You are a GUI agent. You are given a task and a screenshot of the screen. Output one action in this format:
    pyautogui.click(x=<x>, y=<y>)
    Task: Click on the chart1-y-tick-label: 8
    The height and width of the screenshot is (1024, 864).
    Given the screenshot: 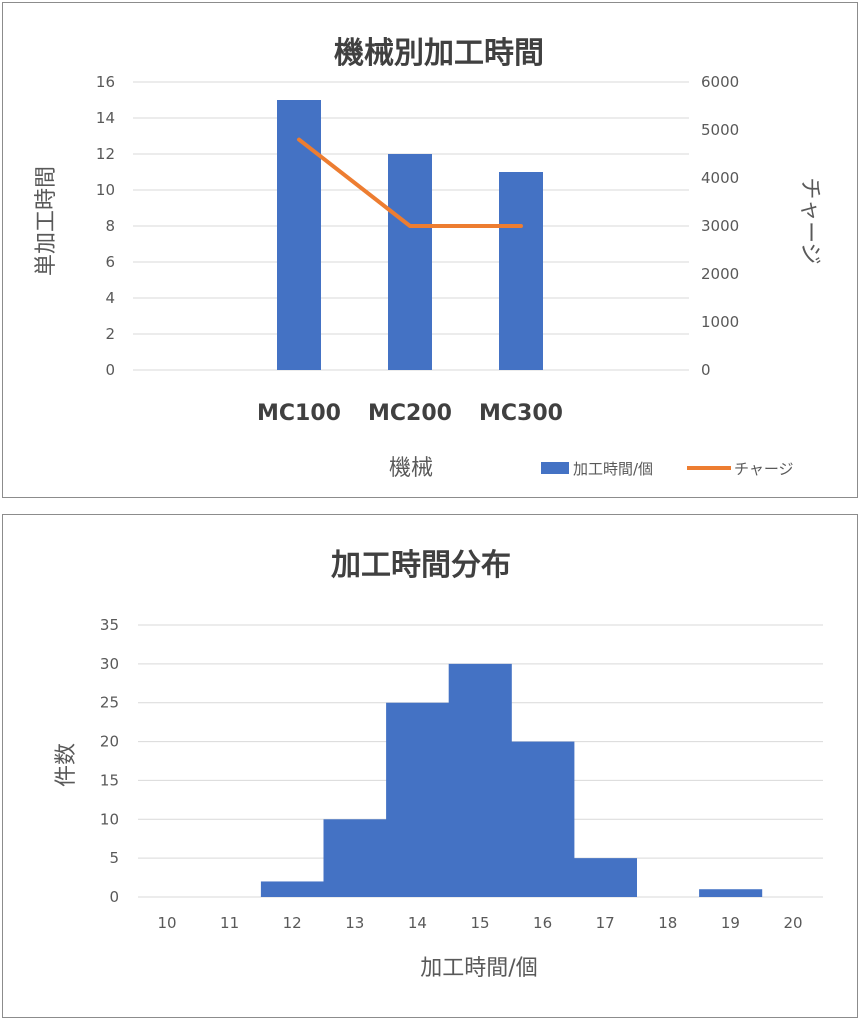 What is the action you would take?
    pyautogui.click(x=110, y=226)
    